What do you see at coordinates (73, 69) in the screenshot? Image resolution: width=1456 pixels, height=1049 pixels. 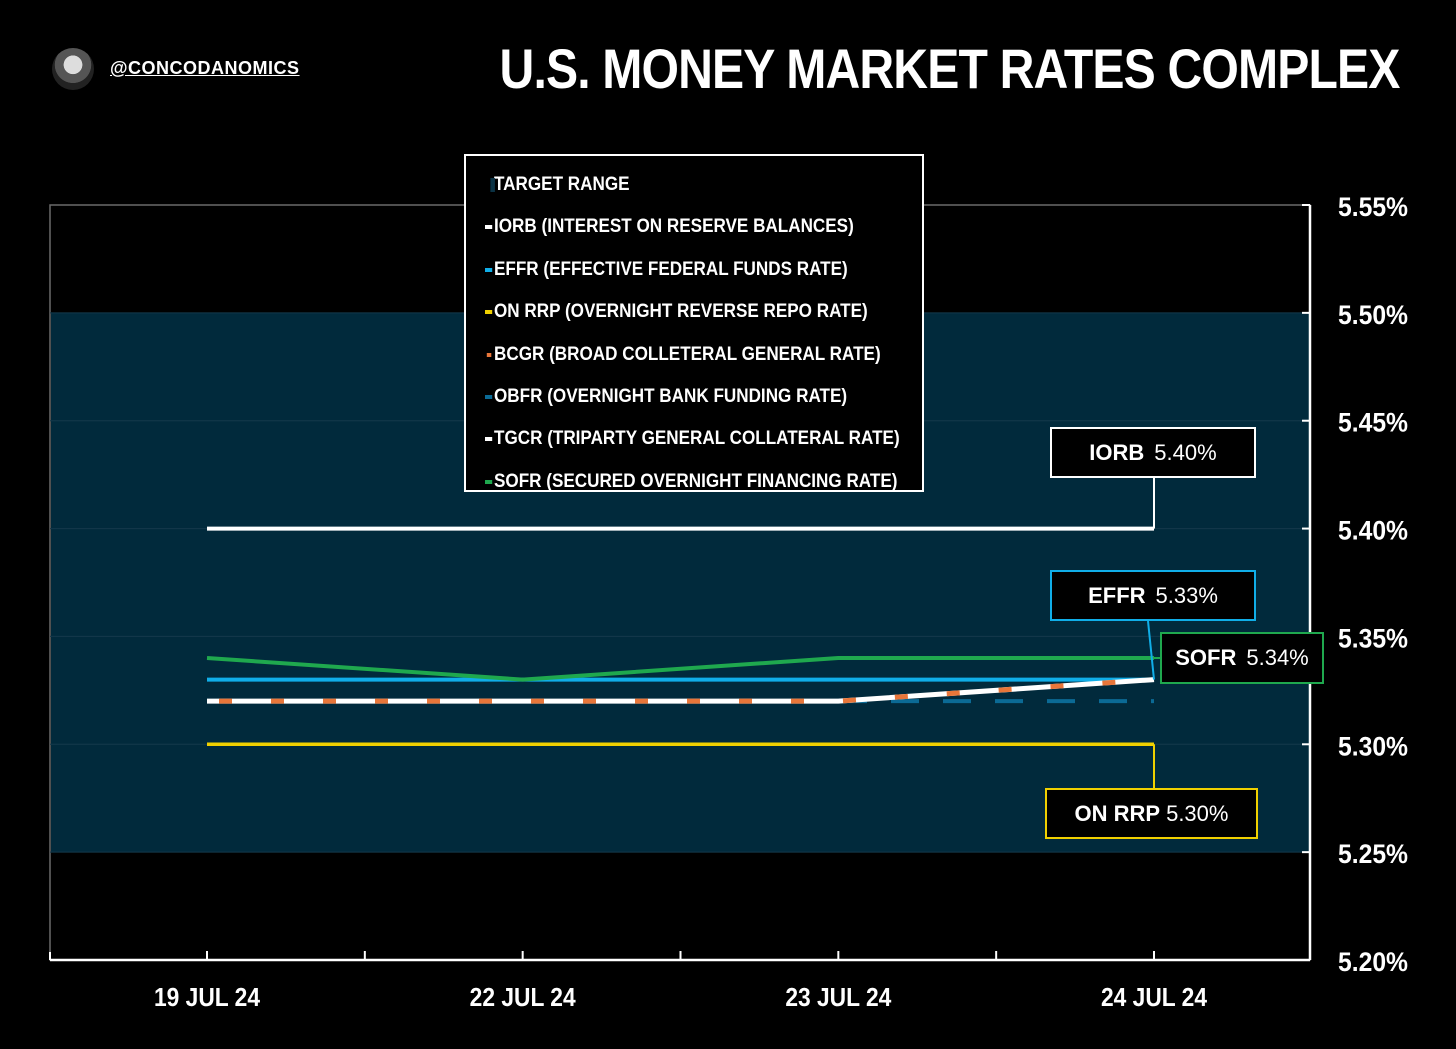 I see `avatar` at bounding box center [73, 69].